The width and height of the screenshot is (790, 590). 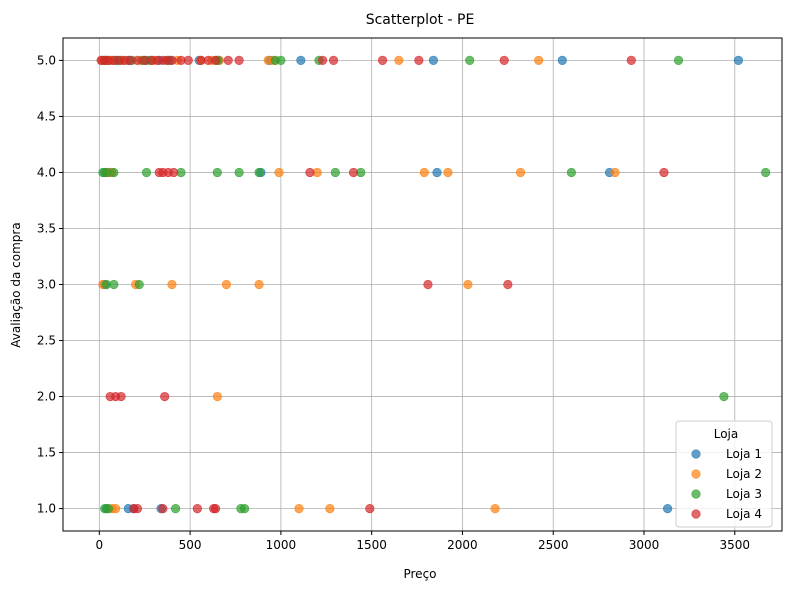 What do you see at coordinates (46, 60) in the screenshot?
I see `y-tick-label: 5.0` at bounding box center [46, 60].